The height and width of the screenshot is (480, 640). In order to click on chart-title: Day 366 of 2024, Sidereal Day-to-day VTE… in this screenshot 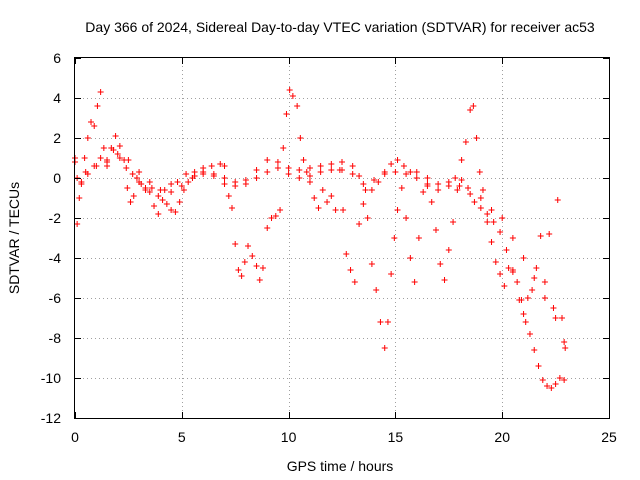, I will do `click(340, 27)`.